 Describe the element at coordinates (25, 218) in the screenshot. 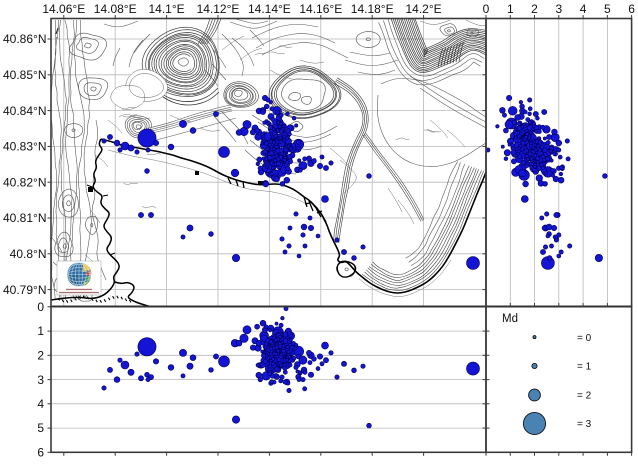

I see `svg-text: 40.81°N` at that location.